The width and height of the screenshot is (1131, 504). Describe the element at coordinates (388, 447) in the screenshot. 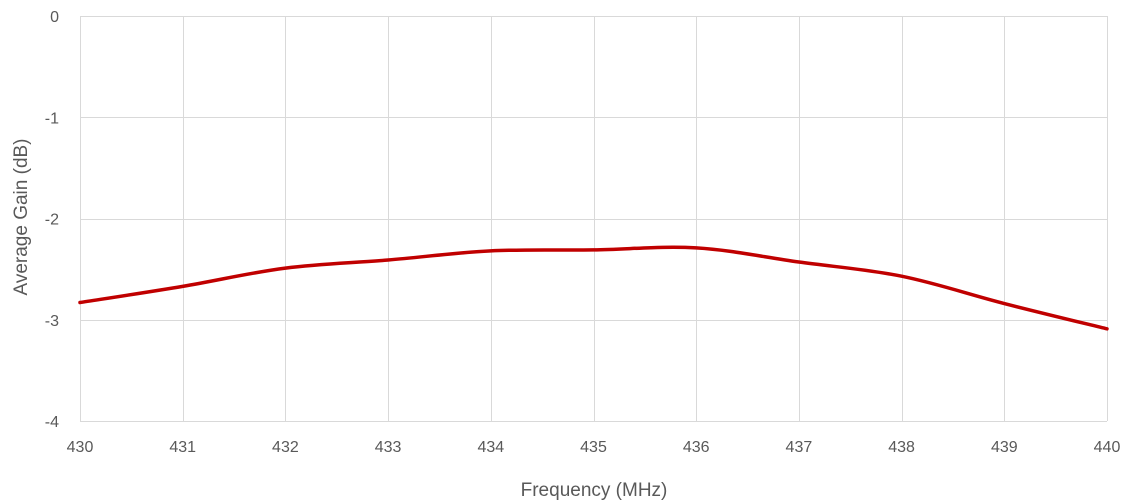

I see `x-tick-label: 433` at that location.